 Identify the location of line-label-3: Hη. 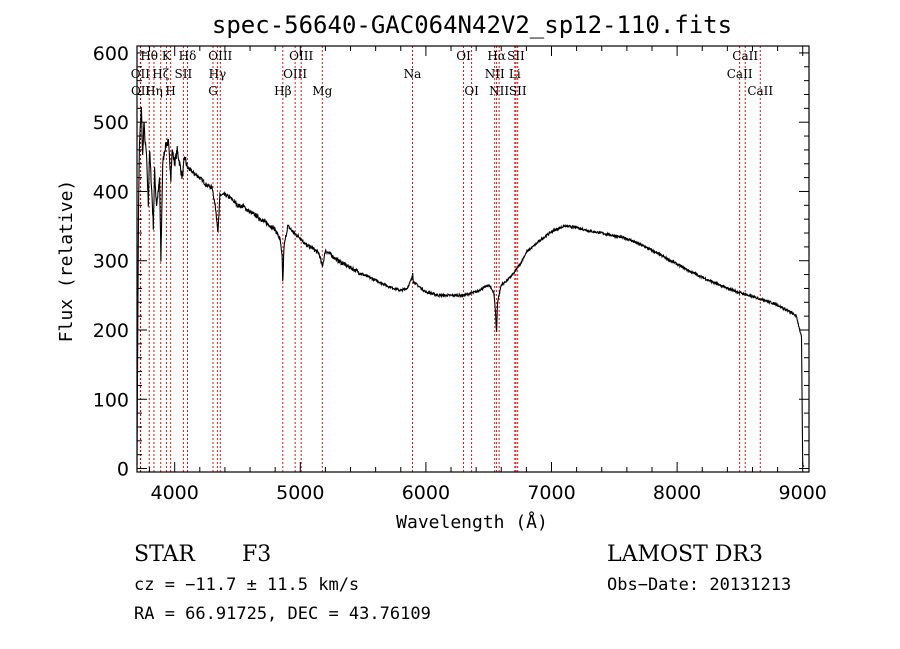
(154, 91).